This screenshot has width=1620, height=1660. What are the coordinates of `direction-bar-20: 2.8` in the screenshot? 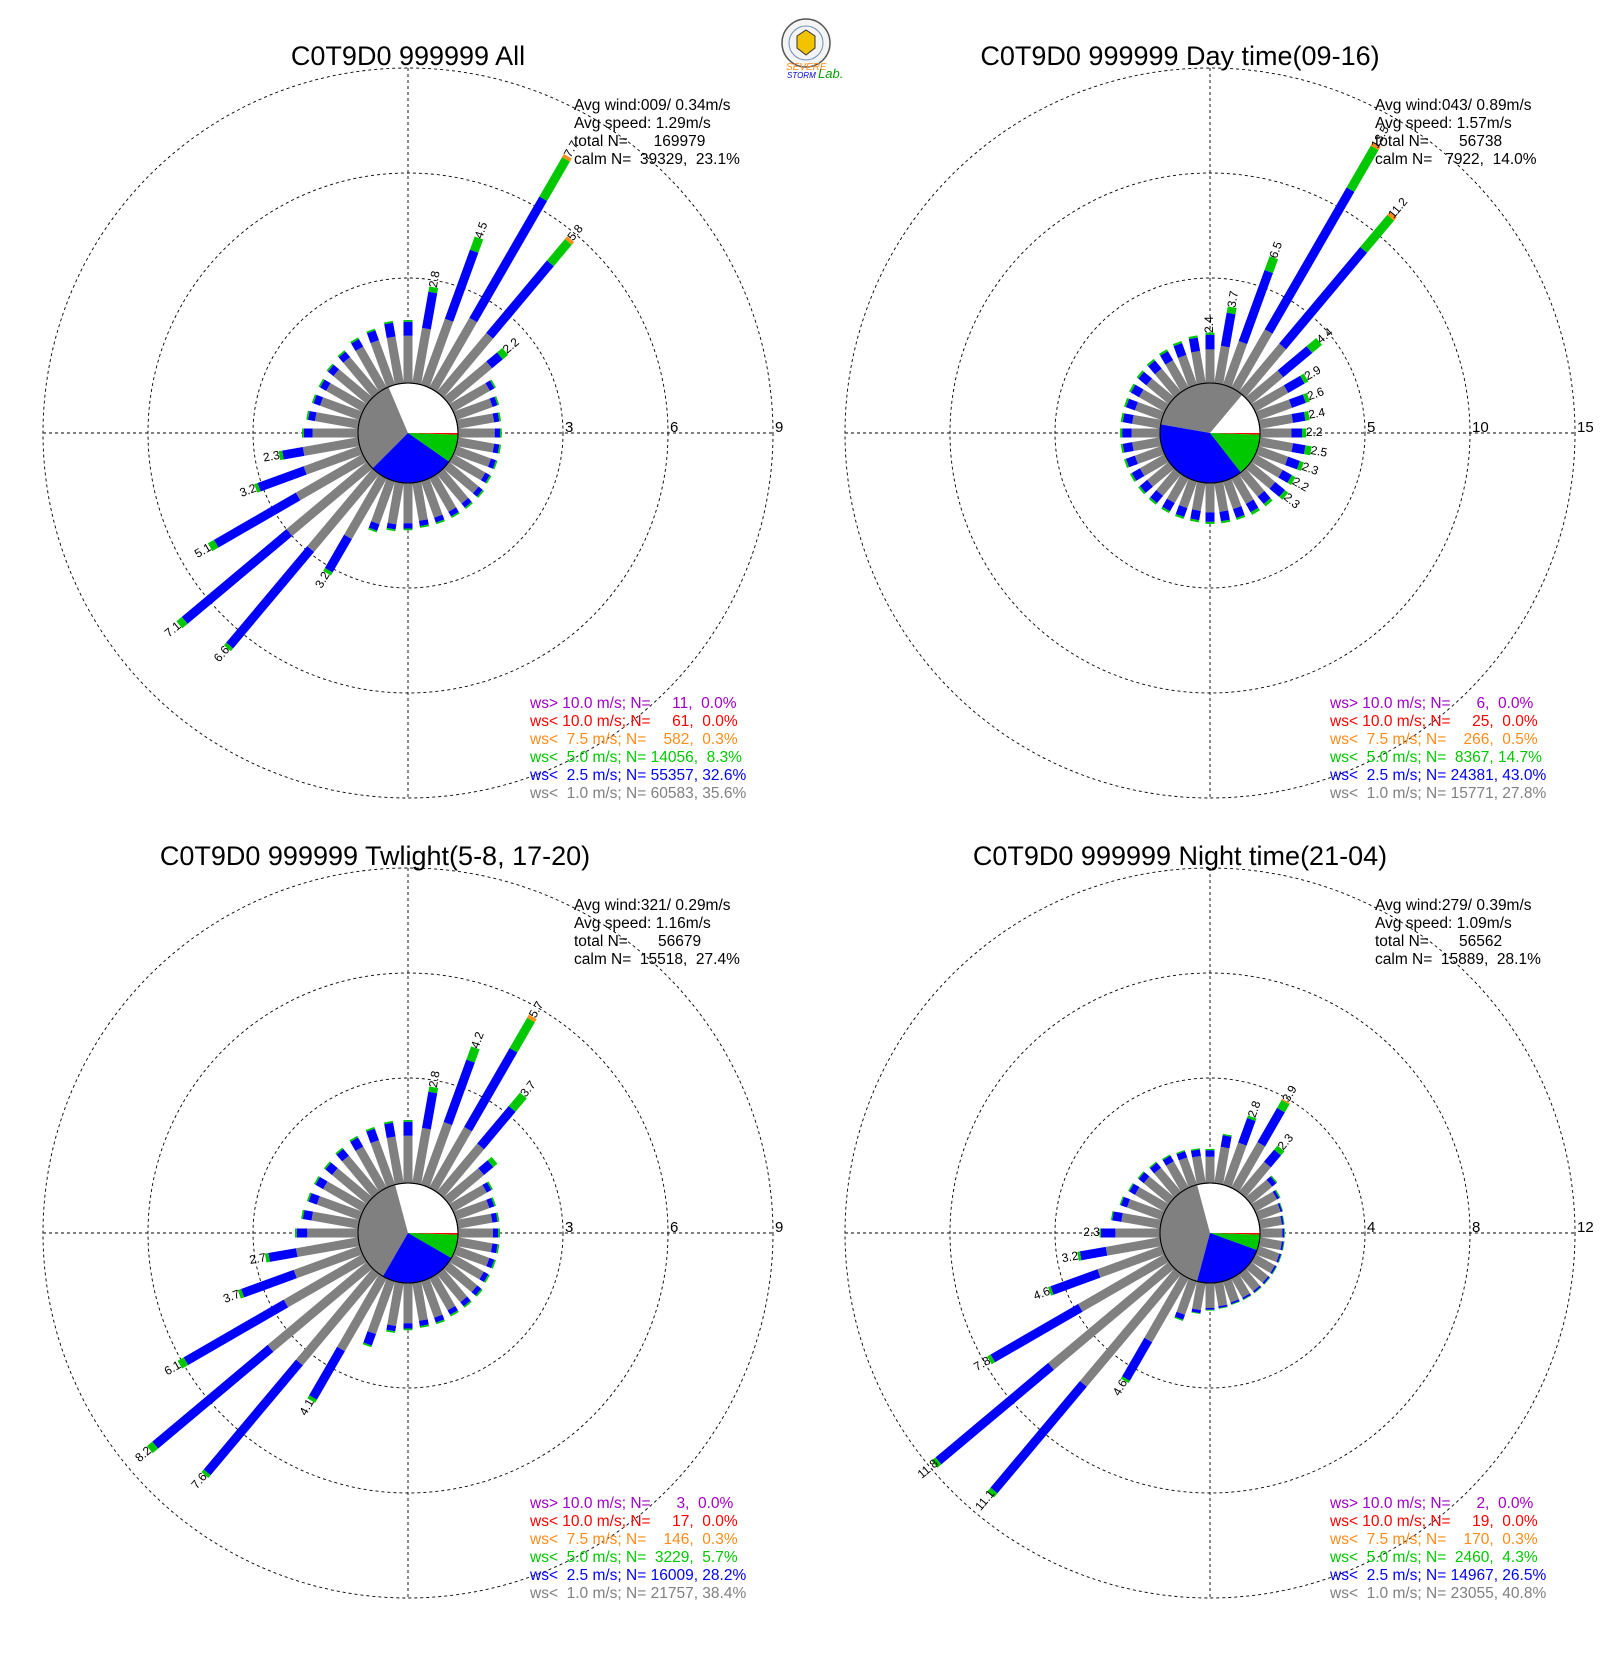 It's located at (1243, 1143).